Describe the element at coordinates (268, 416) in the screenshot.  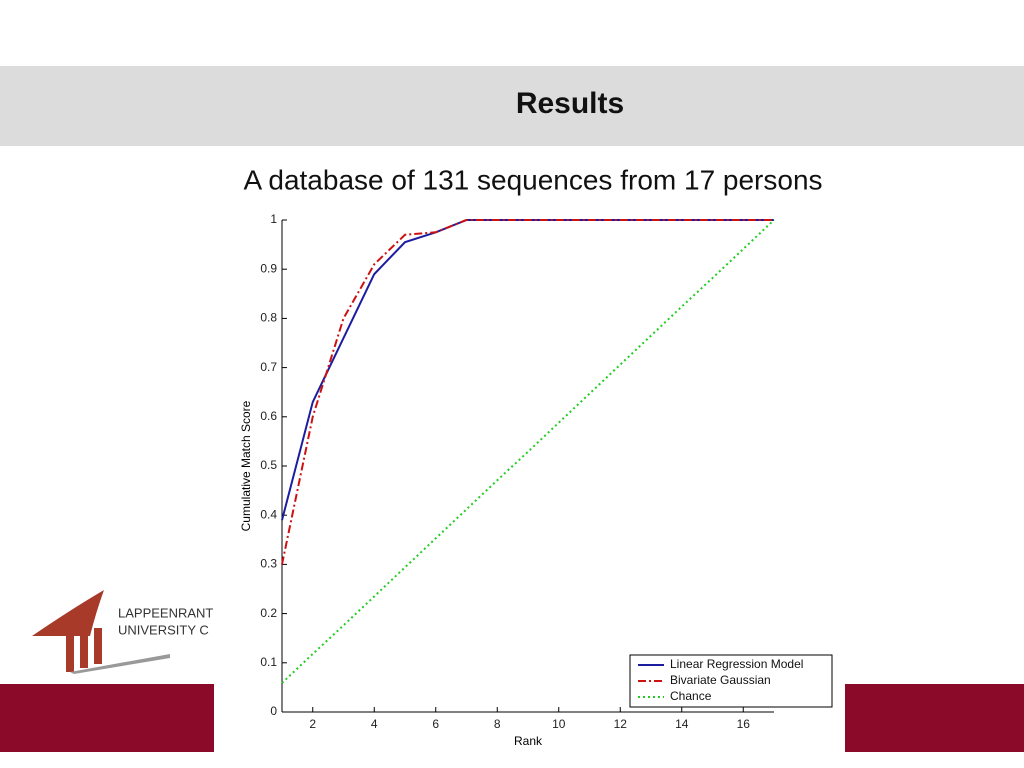
I see `y-tick-label: 0.6` at that location.